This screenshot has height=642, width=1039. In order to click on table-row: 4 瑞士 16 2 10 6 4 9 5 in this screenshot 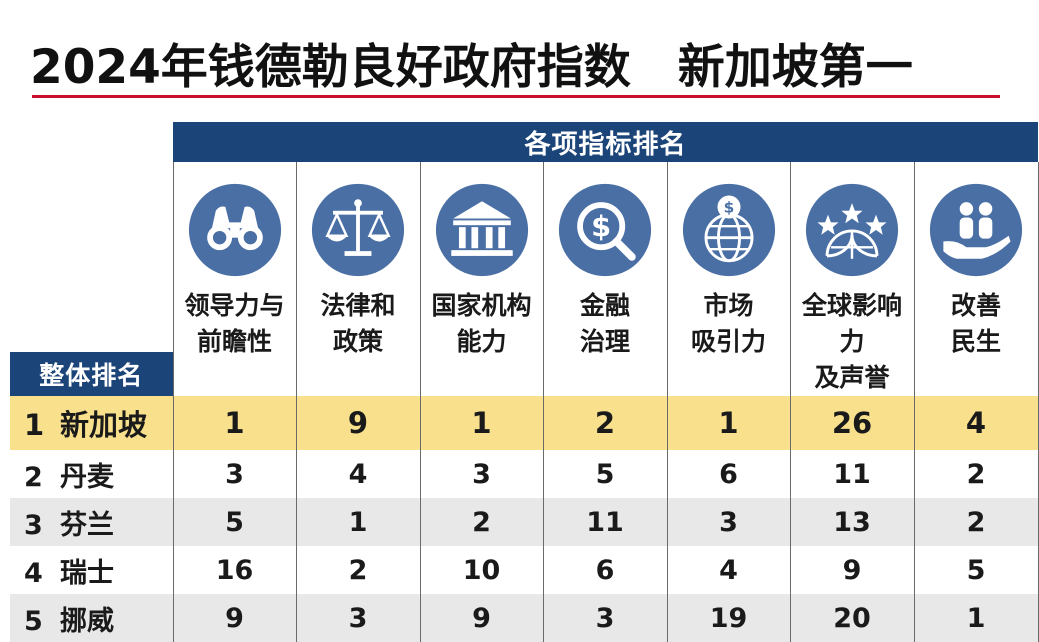, I will do `click(524, 570)`.